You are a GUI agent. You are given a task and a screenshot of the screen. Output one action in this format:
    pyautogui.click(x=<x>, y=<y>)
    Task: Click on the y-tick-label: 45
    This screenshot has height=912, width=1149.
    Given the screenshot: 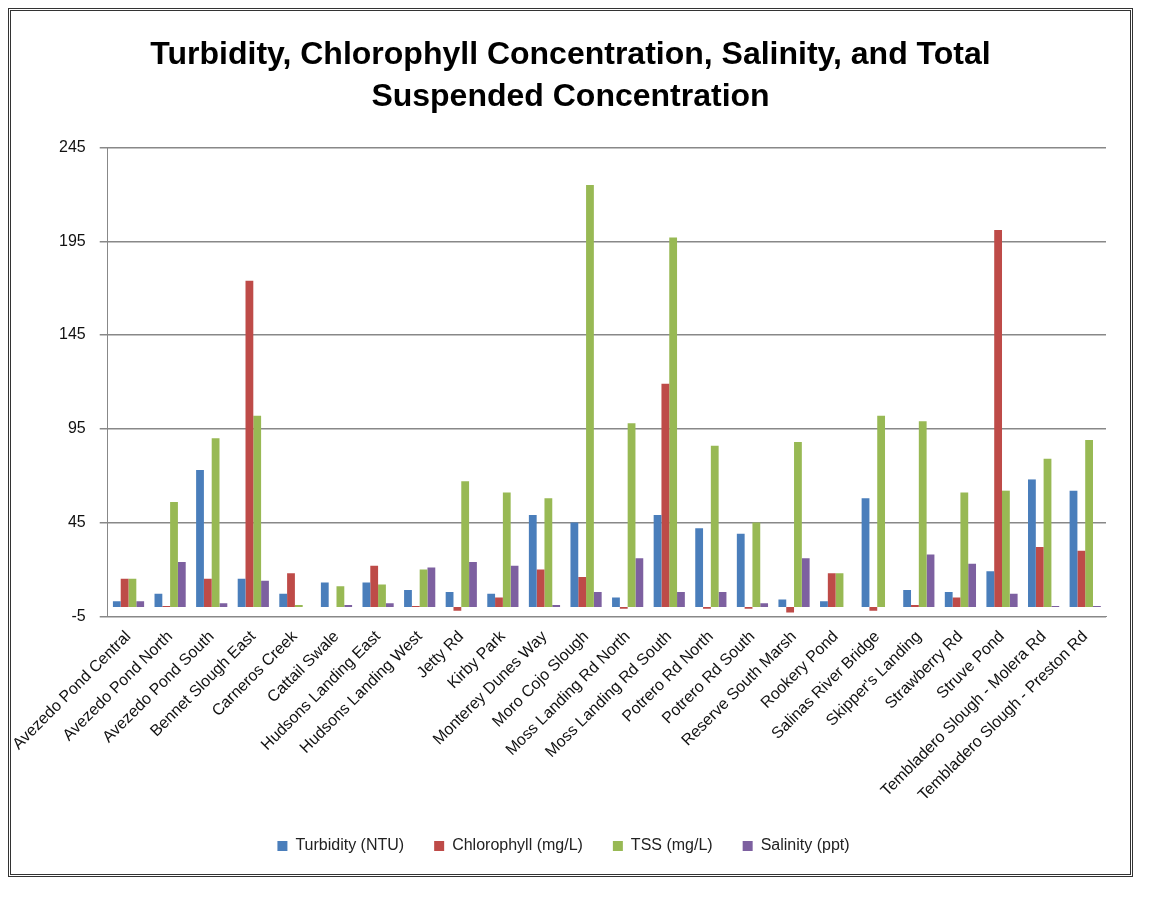 What is the action you would take?
    pyautogui.click(x=76, y=522)
    